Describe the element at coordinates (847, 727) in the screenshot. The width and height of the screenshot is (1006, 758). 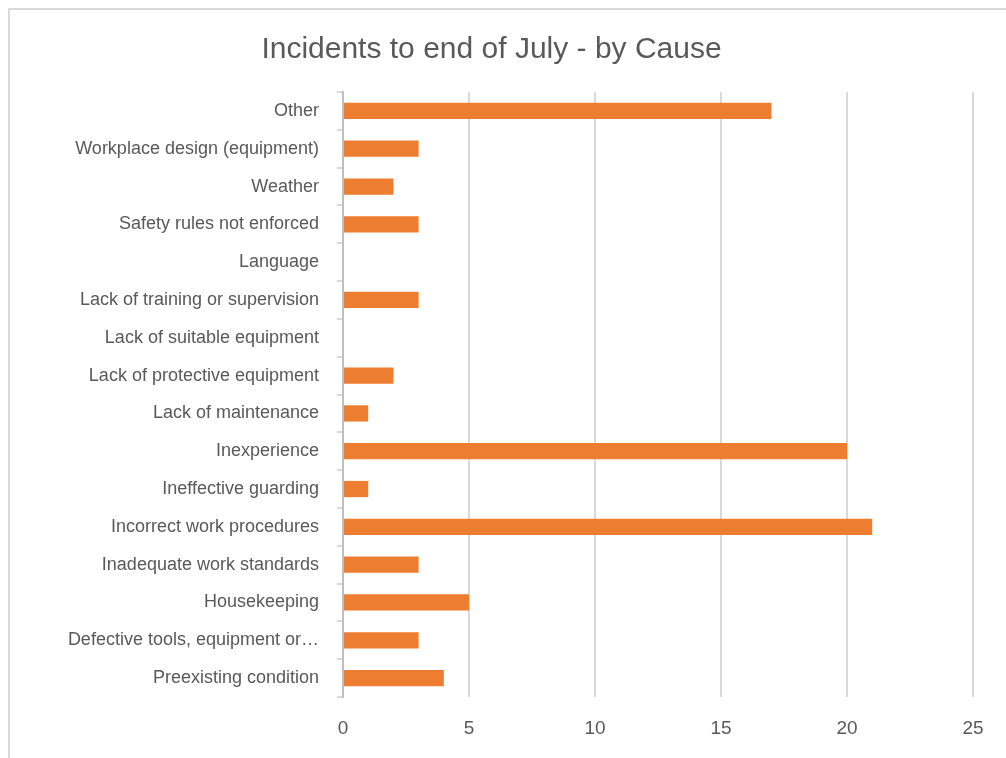
I see `x-tick-label: 20` at that location.